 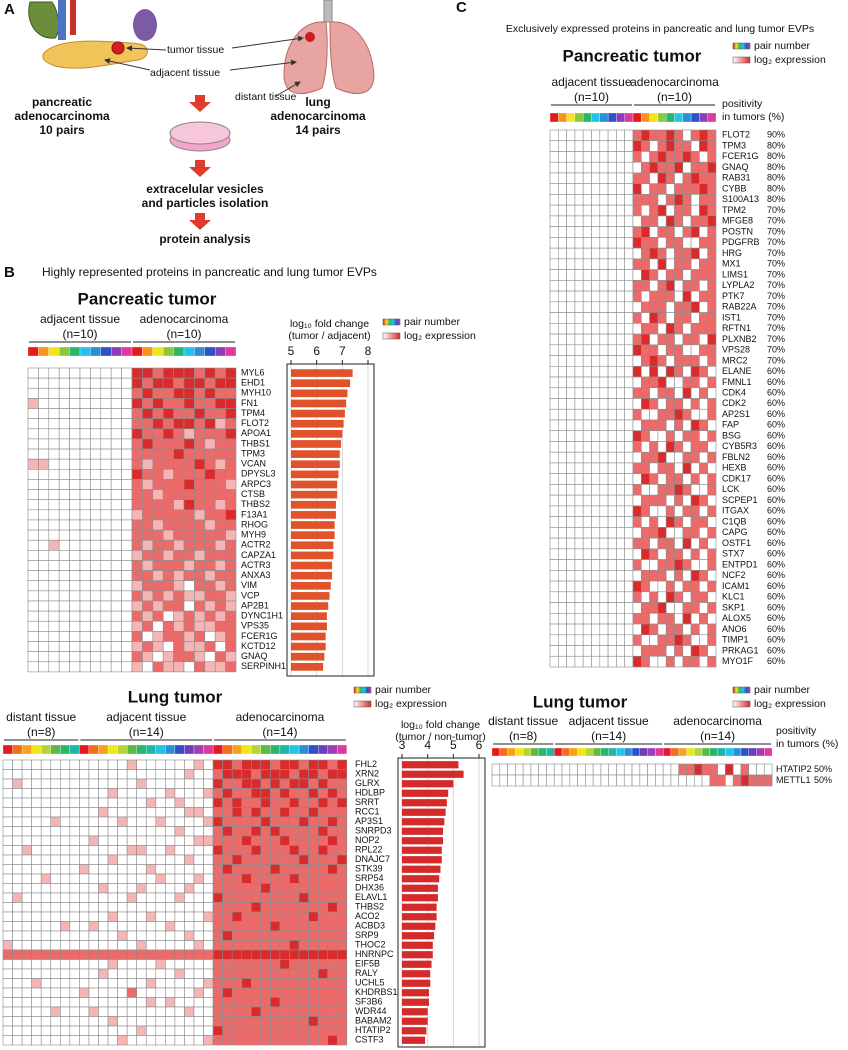 I want to click on gene-label: FLOT2, so click(x=255, y=423).